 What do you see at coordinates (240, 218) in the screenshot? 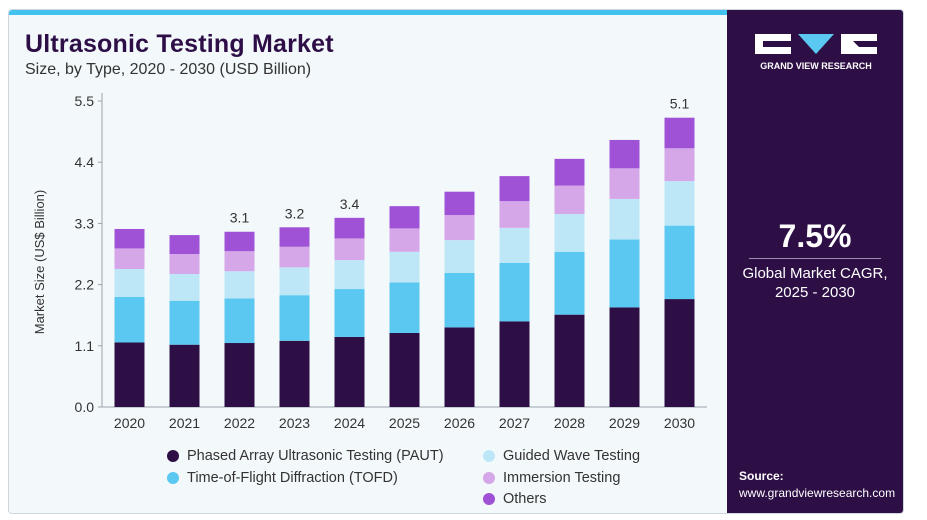
I see `data-label: 3.1` at bounding box center [240, 218].